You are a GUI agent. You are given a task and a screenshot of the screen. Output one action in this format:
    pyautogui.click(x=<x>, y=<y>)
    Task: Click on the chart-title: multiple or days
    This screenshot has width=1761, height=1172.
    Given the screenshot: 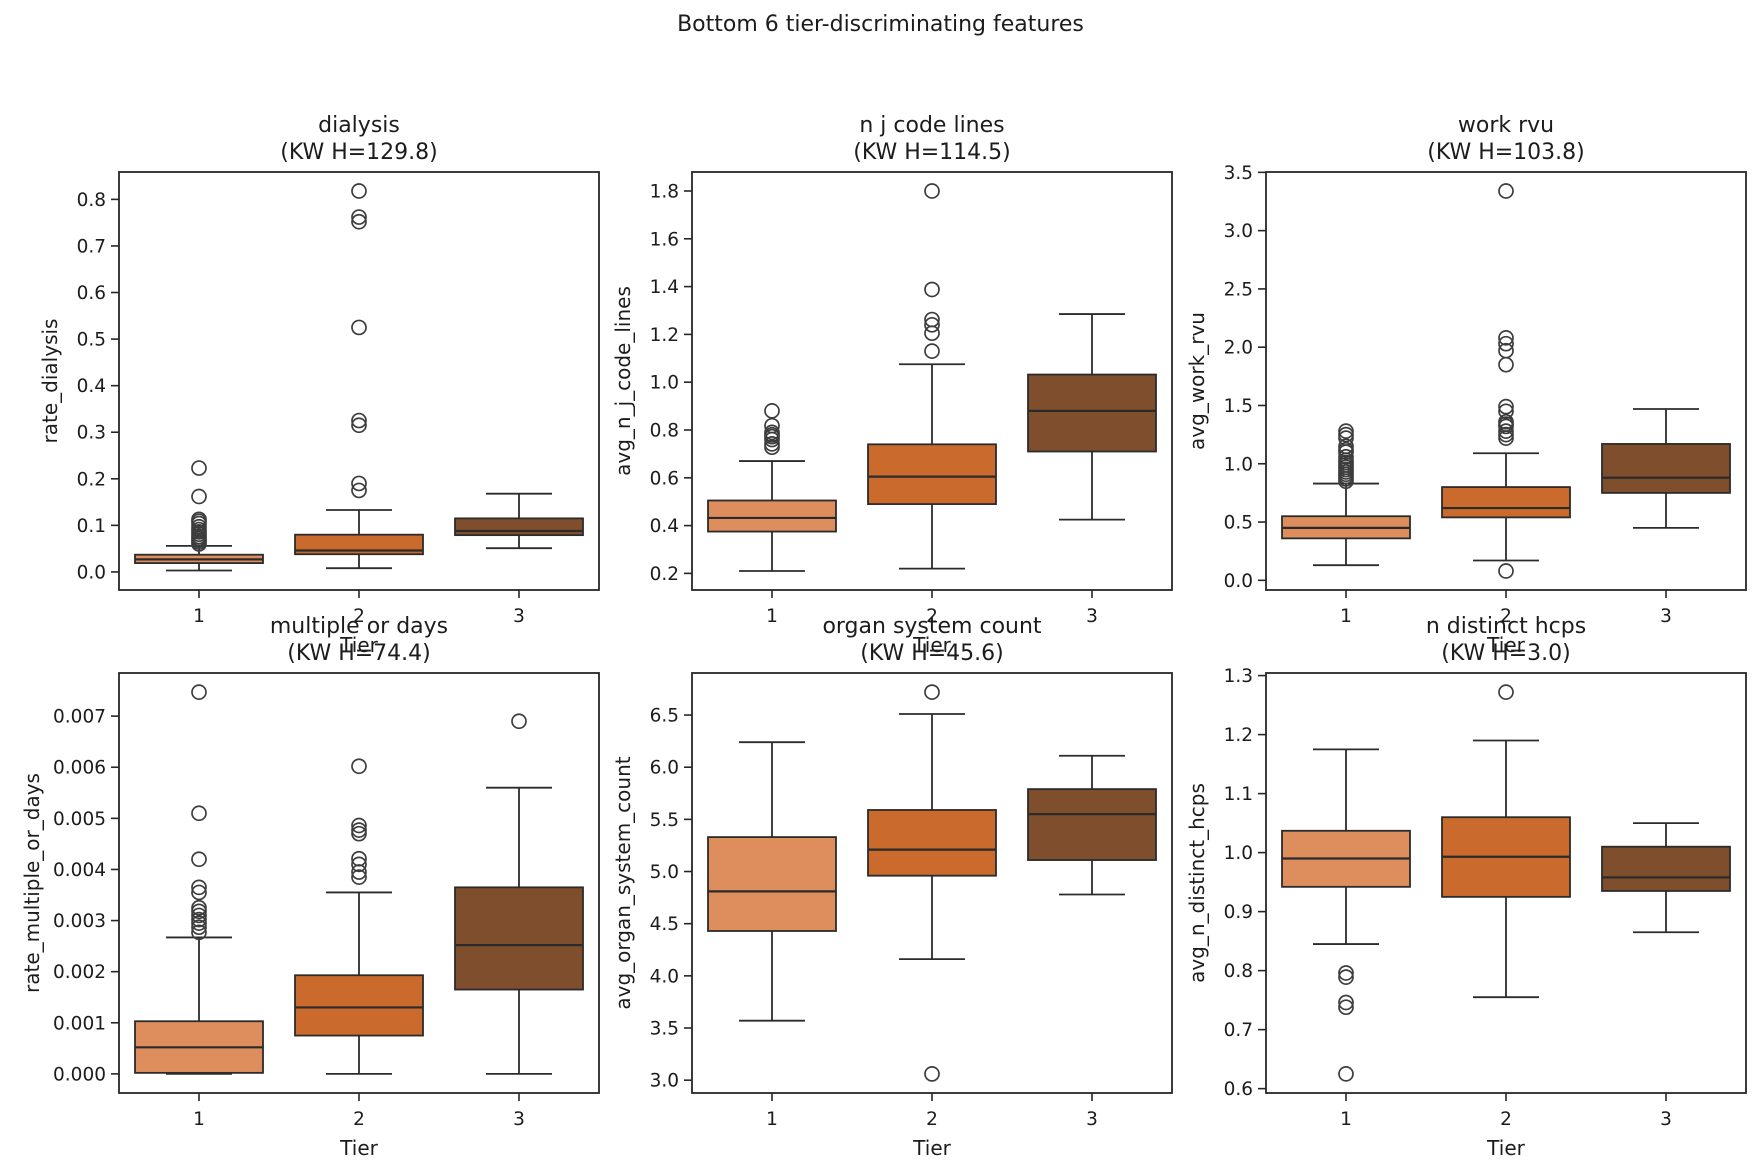 What is the action you would take?
    pyautogui.click(x=359, y=626)
    